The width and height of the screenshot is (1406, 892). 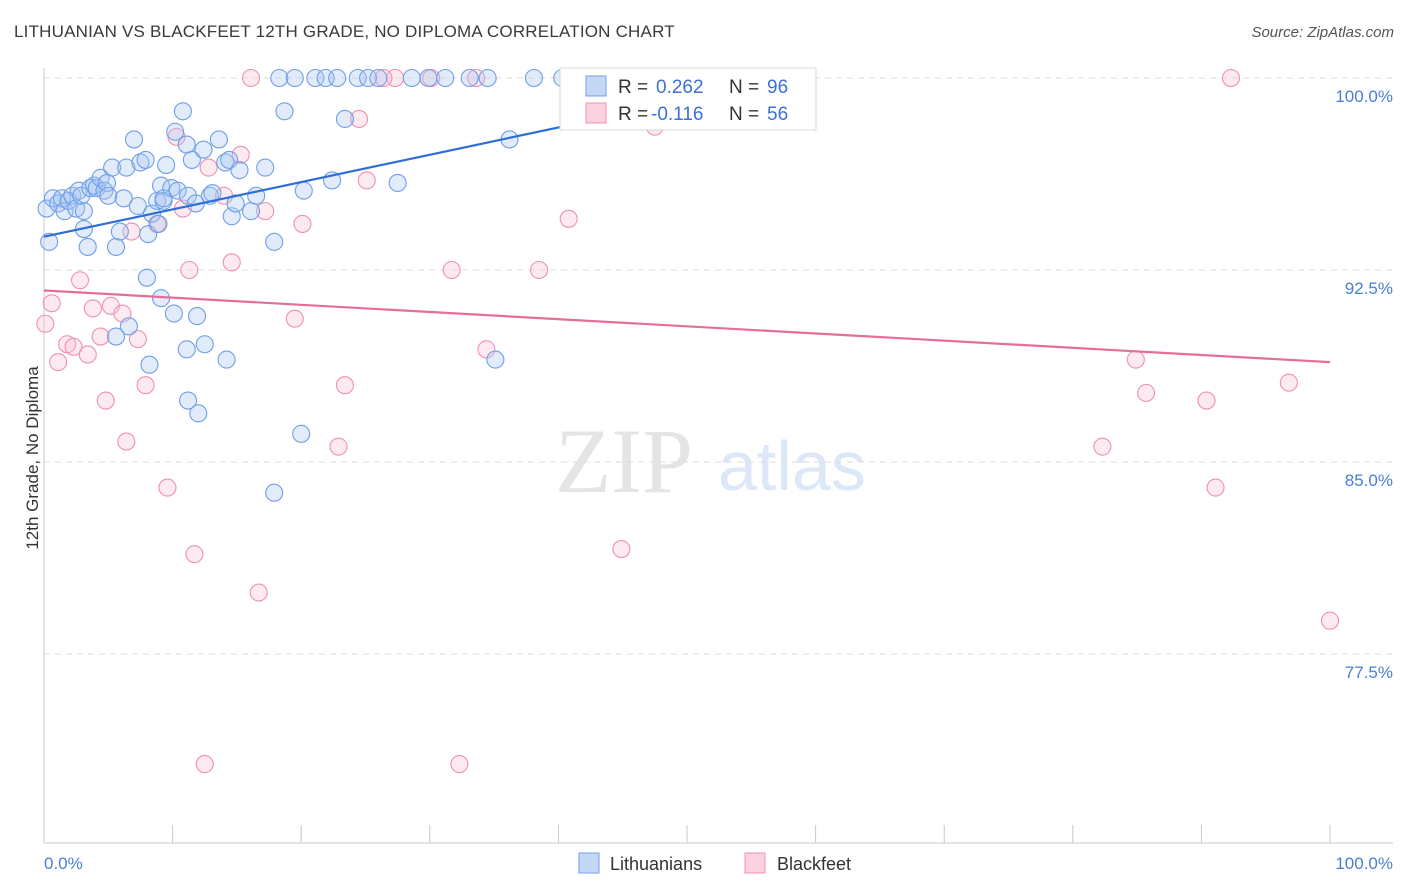 I want to click on stats-n-value-pink: 56, so click(x=777, y=114).